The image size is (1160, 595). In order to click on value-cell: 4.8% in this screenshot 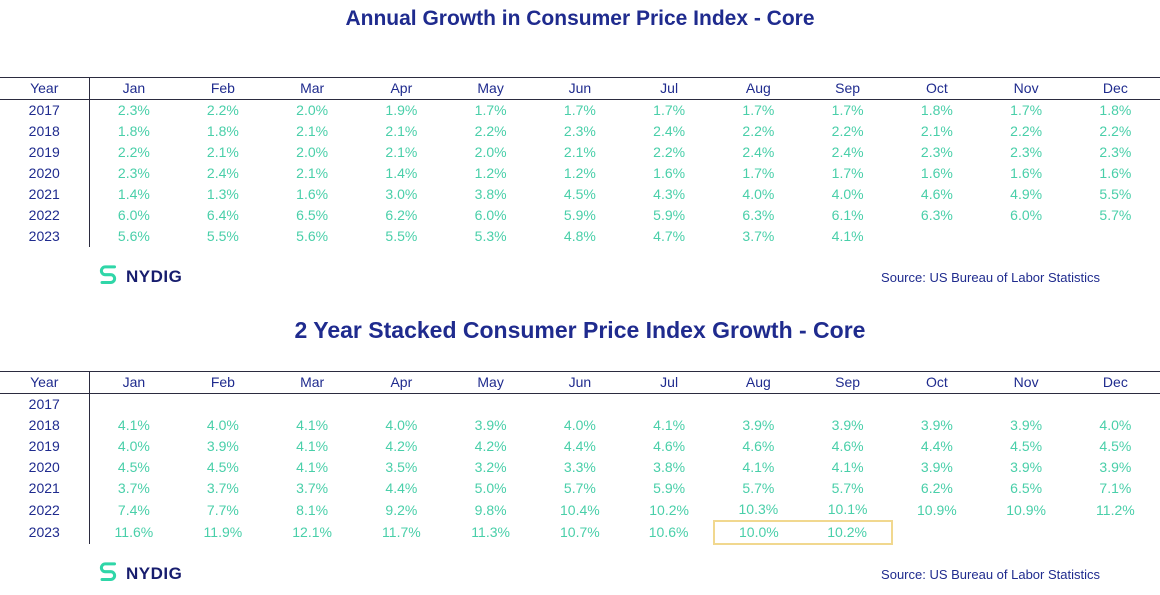, I will do `click(579, 236)`.